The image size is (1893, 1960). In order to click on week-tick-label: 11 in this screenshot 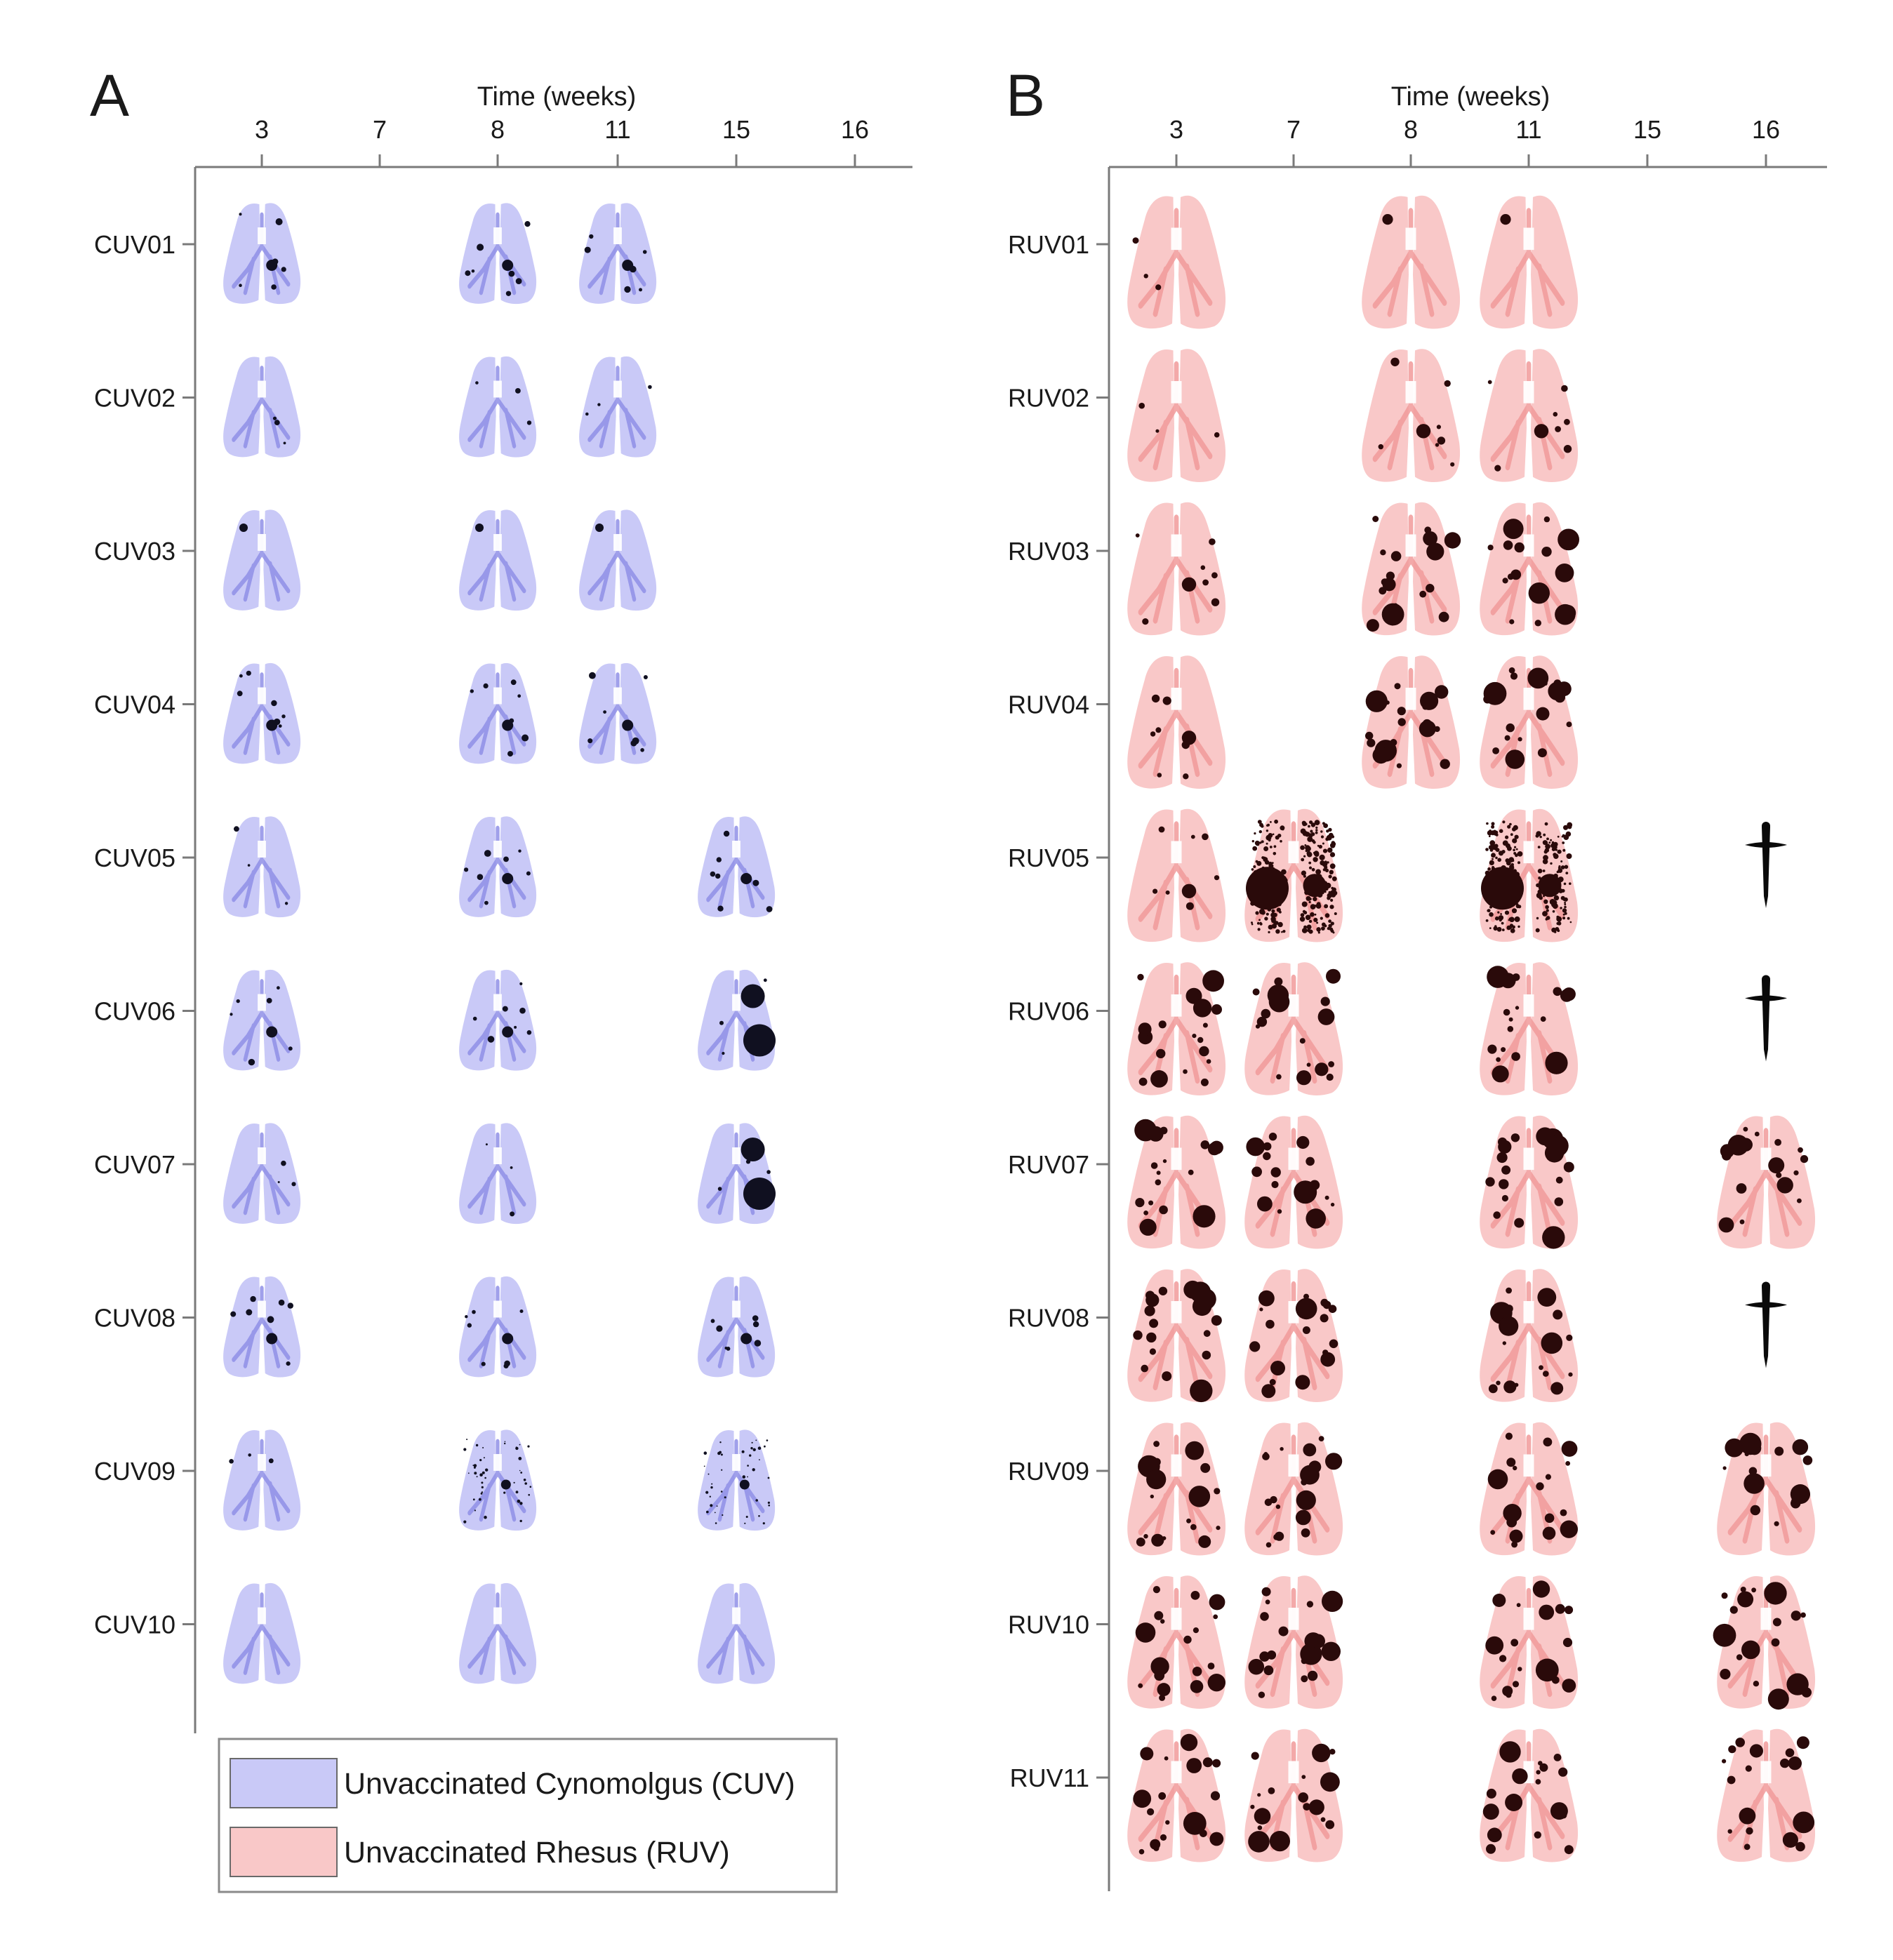, I will do `click(1528, 129)`.